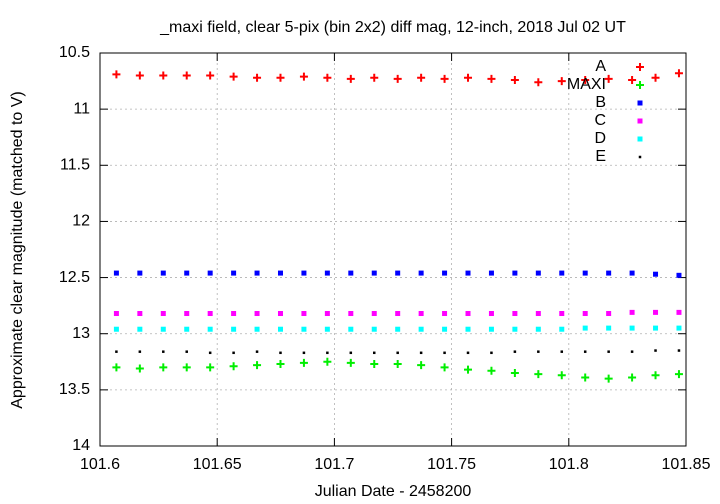  What do you see at coordinates (600, 156) in the screenshot?
I see `legend-label: E` at bounding box center [600, 156].